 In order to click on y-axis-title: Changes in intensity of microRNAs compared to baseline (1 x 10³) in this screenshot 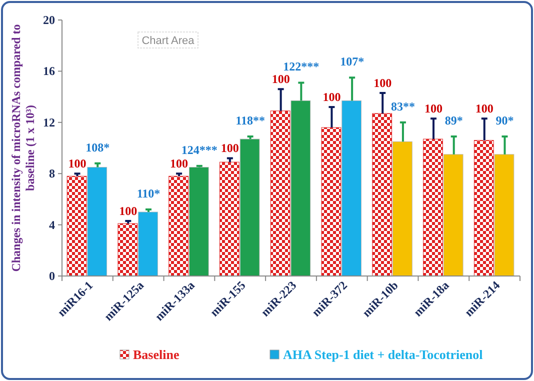, I will do `click(23, 148)`.